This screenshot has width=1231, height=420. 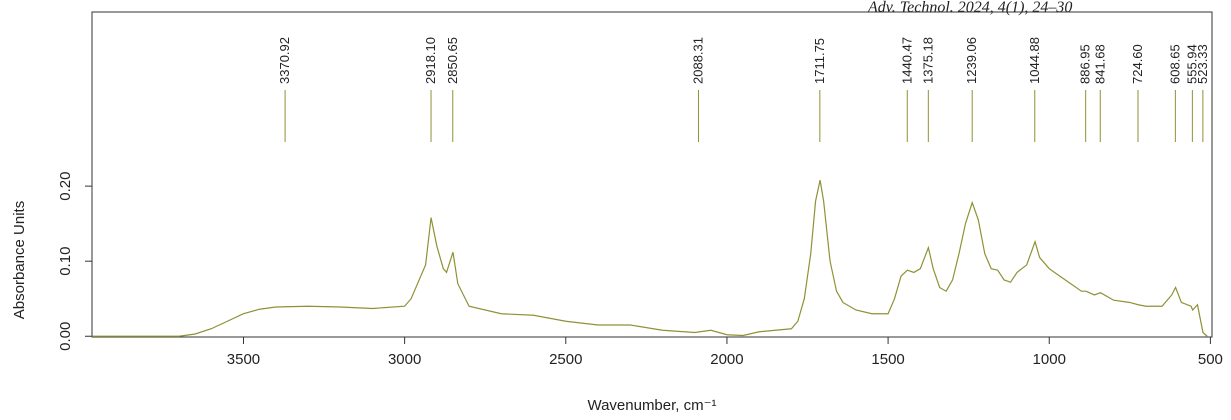 I want to click on y-tick-label: 0.10, so click(x=65, y=261).